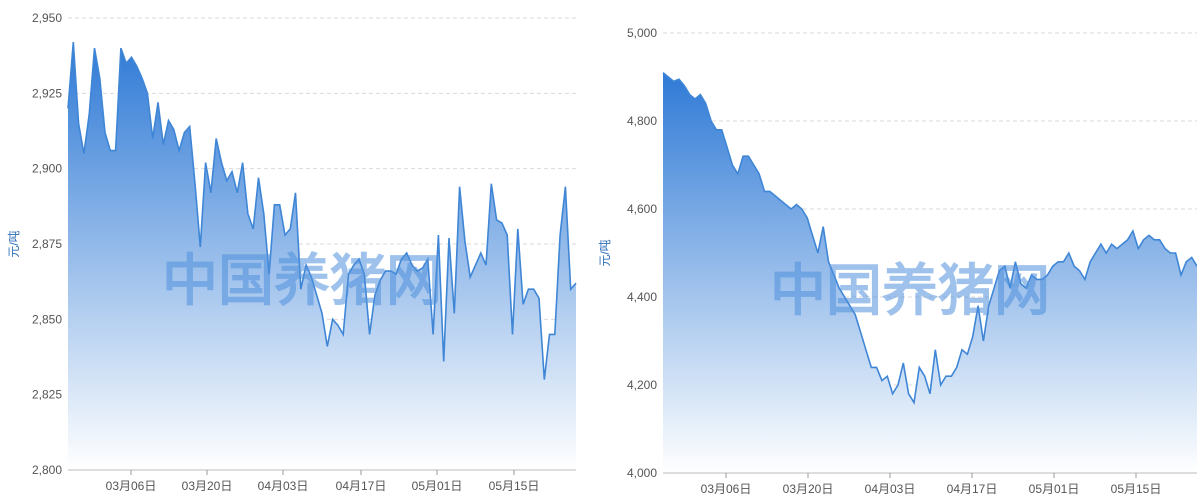 This screenshot has height=501, width=1197. I want to click on right-y-axis-label: 元/吨, so click(605, 252).